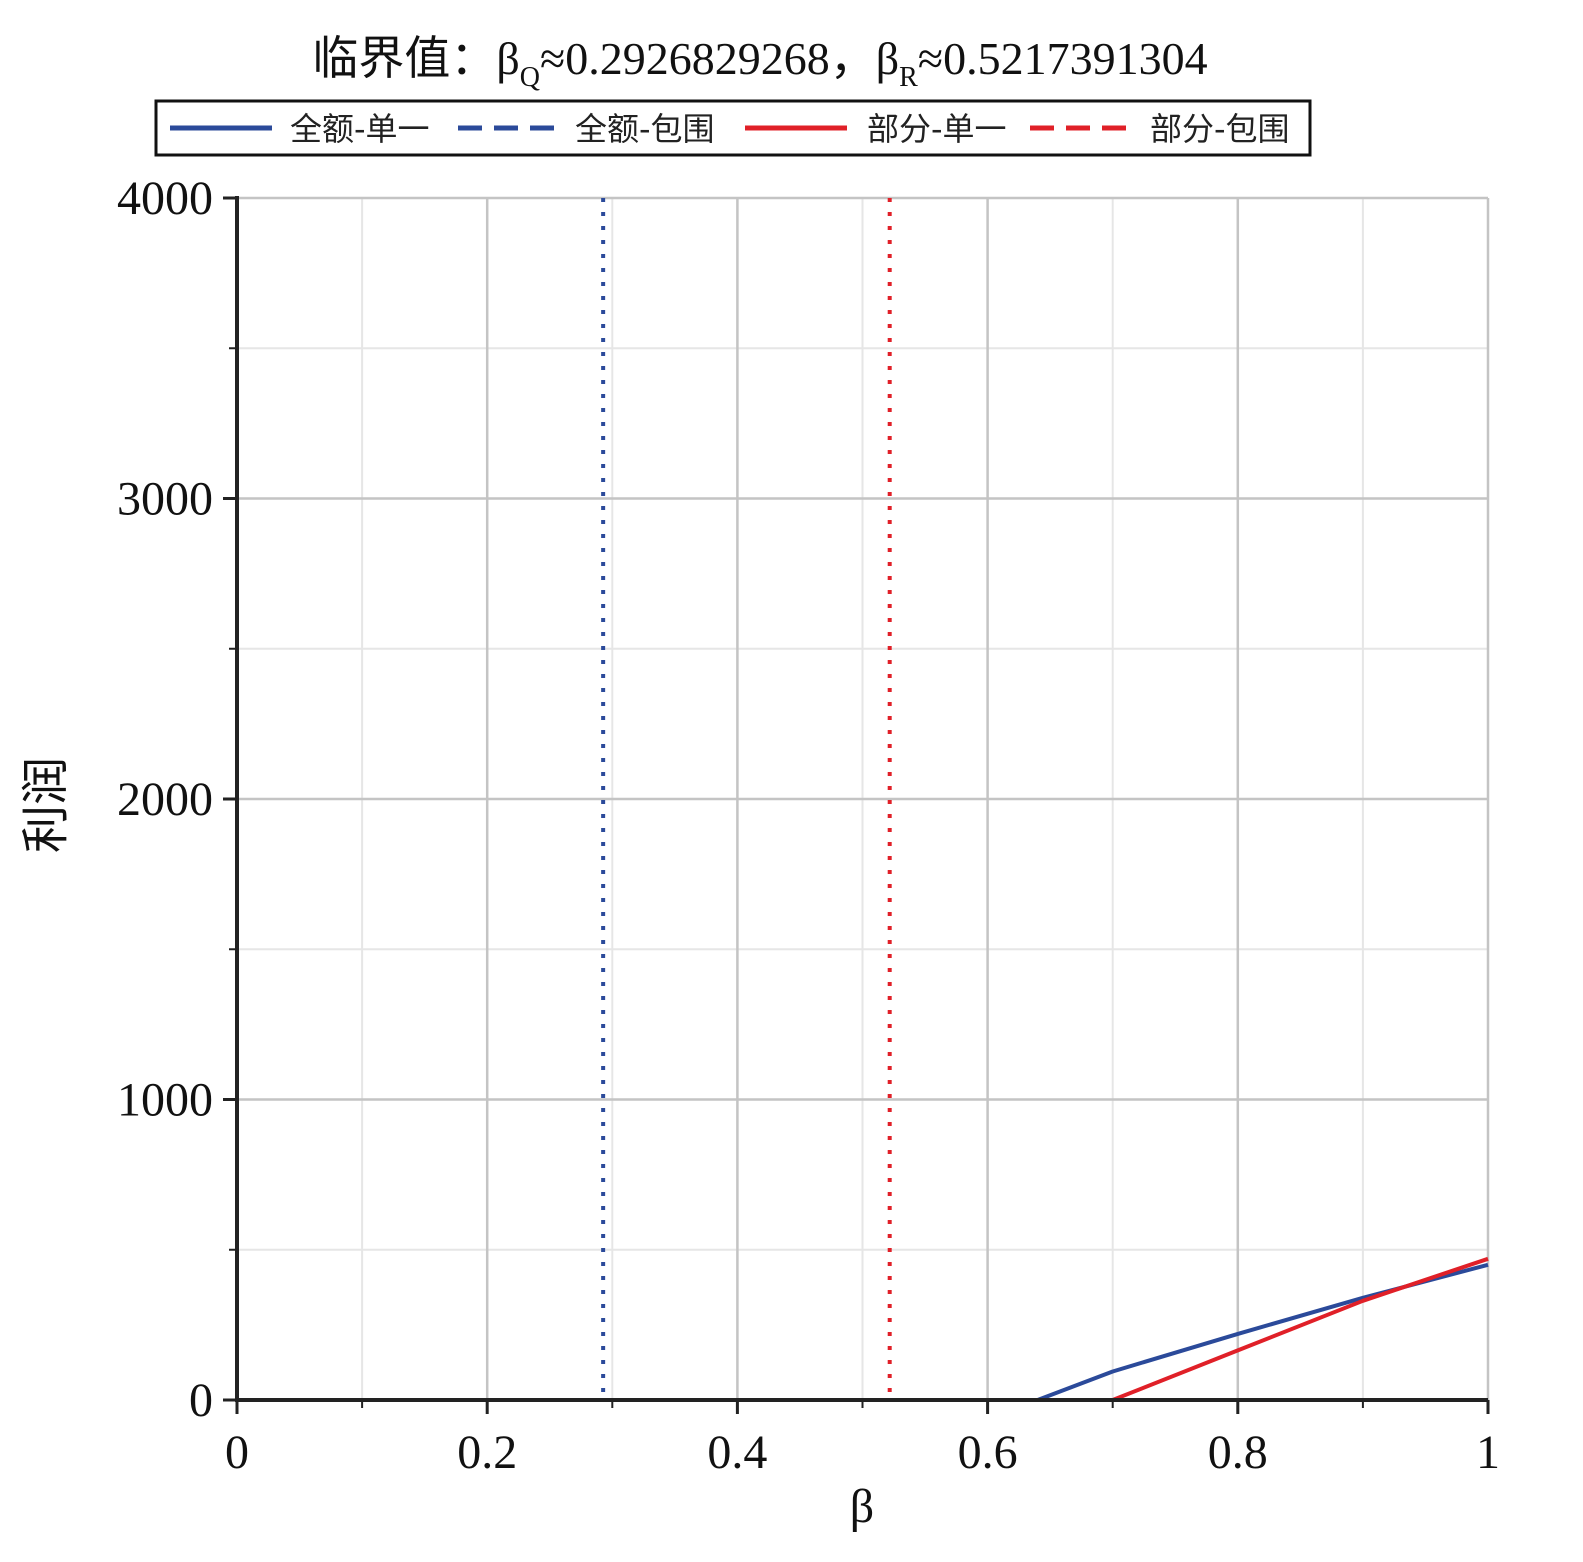 This screenshot has height=1562, width=1583. What do you see at coordinates (165, 198) in the screenshot?
I see `y-tick-label: 4000` at bounding box center [165, 198].